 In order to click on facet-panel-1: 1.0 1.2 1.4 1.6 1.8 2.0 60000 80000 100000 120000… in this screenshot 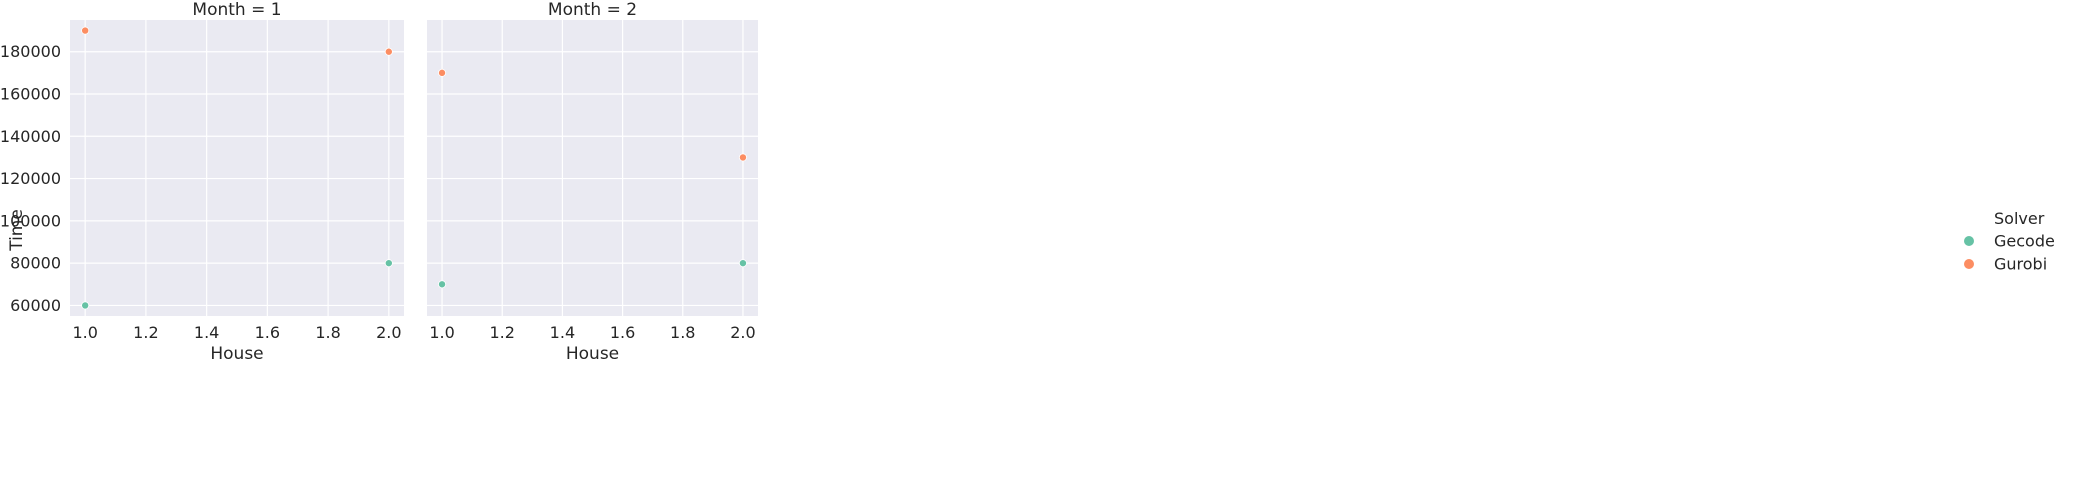, I will do `click(202, 182)`.